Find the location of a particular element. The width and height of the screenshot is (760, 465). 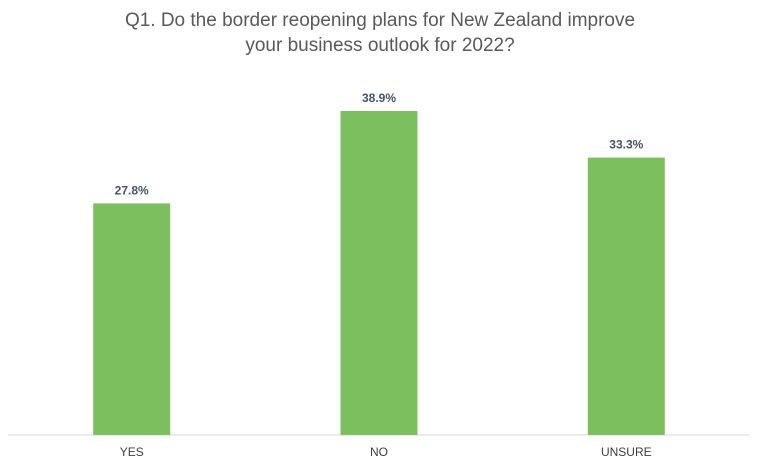

value-label-yes: 27.8% is located at coordinates (132, 190).